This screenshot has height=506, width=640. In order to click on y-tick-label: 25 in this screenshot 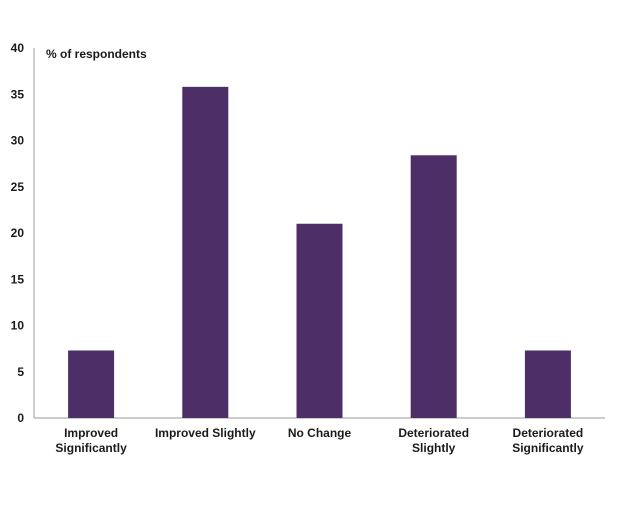, I will do `click(18, 187)`.